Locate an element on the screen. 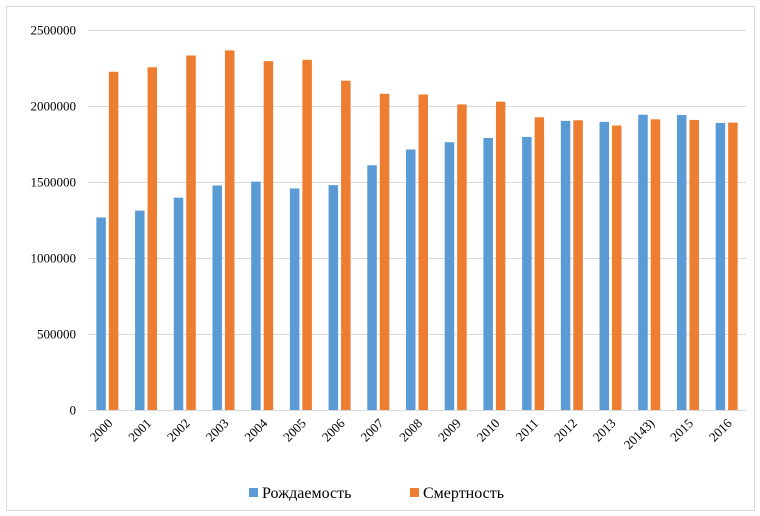 The height and width of the screenshot is (516, 760). y-tick-label: 500000 is located at coordinates (56, 334).